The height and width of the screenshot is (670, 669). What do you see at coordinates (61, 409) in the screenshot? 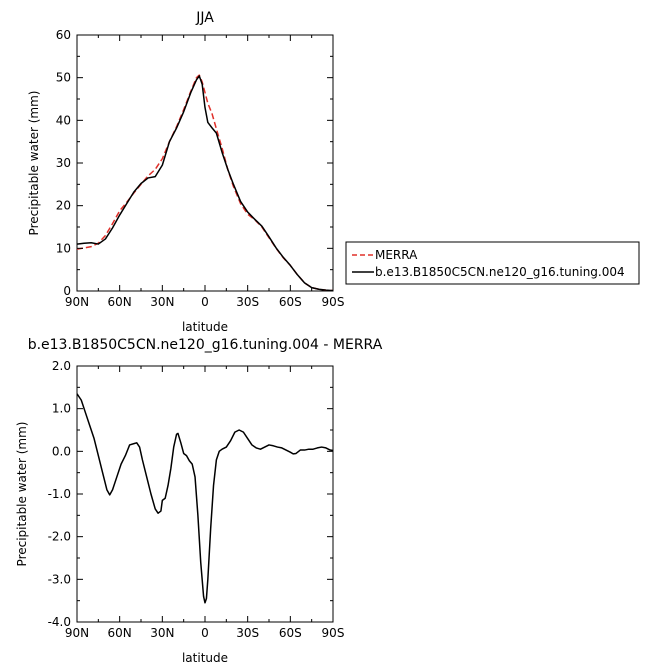
I see `bottom-chart-y-tick-label-5: 1.0` at bounding box center [61, 409].